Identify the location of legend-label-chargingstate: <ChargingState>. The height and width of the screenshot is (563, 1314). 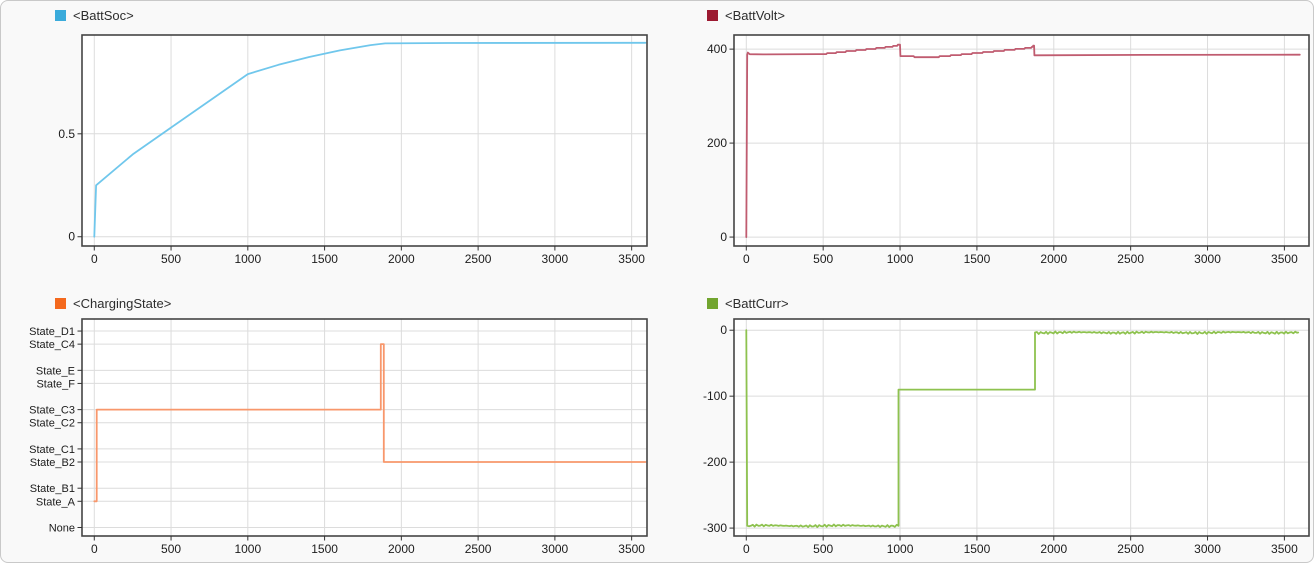
(122, 303).